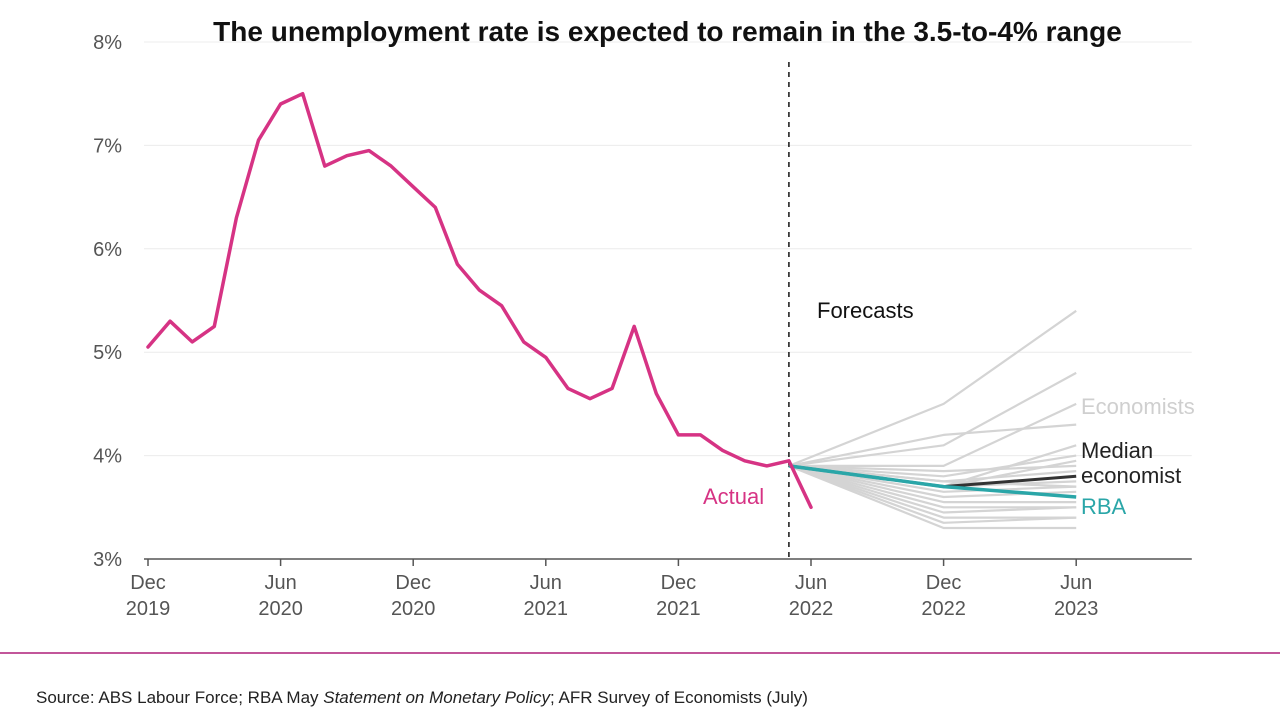 The image size is (1280, 720). Describe the element at coordinates (107, 353) in the screenshot. I see `y-tick-label: 5%` at that location.